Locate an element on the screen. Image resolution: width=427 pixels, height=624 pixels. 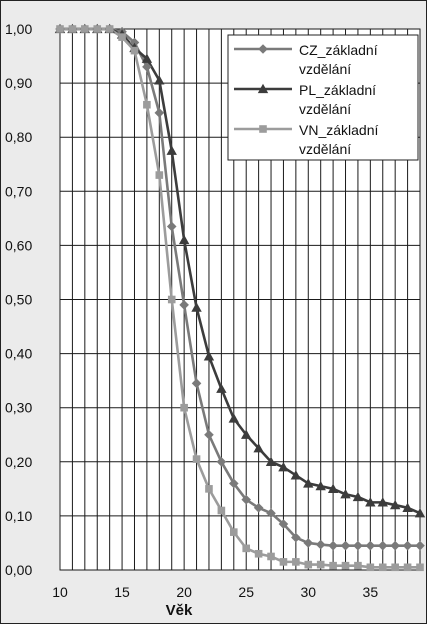
legend-label: VN_základní vzdělání is located at coordinates (338, 139).